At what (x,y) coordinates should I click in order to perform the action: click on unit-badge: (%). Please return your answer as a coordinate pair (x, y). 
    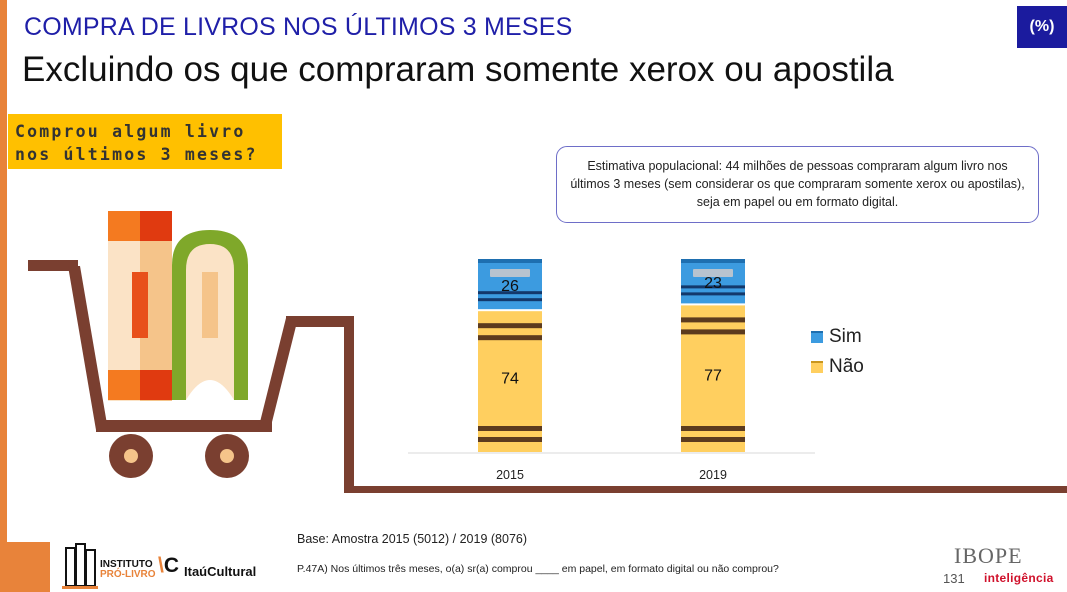
    Looking at the image, I should click on (1042, 27).